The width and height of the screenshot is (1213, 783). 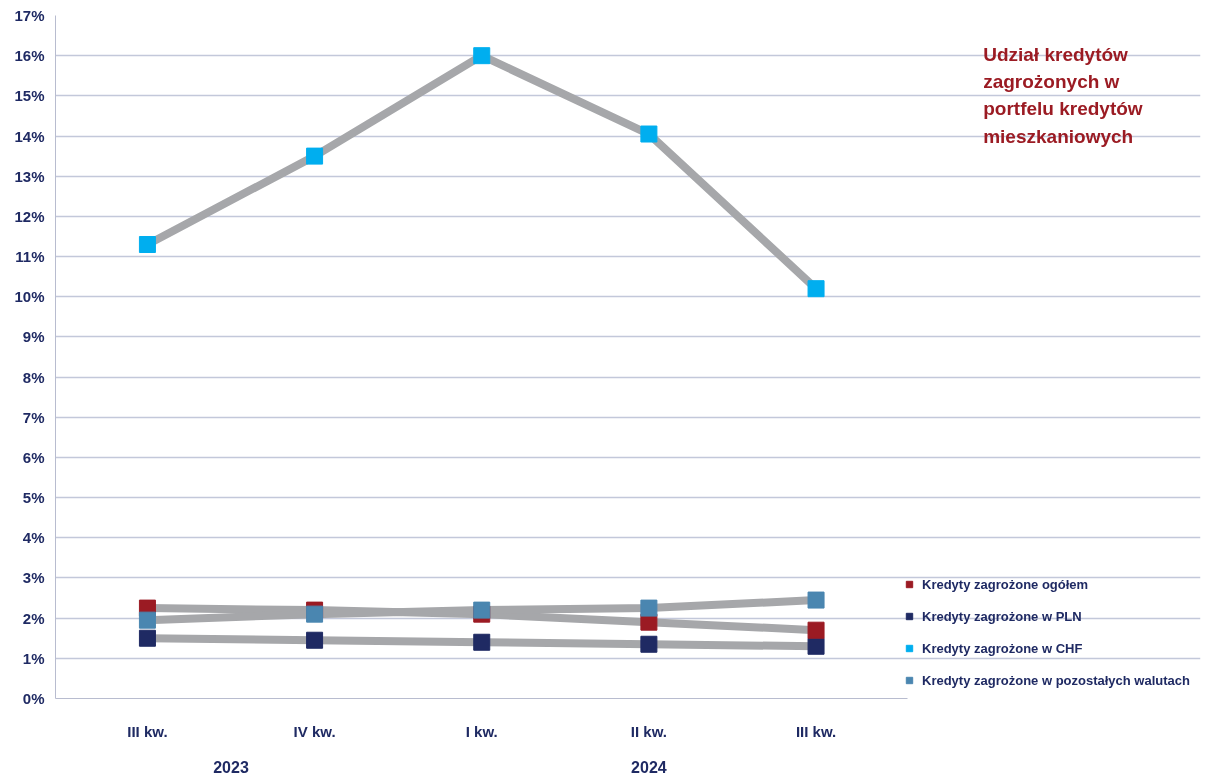 I want to click on y-tick-label: 14%, so click(x=29, y=136).